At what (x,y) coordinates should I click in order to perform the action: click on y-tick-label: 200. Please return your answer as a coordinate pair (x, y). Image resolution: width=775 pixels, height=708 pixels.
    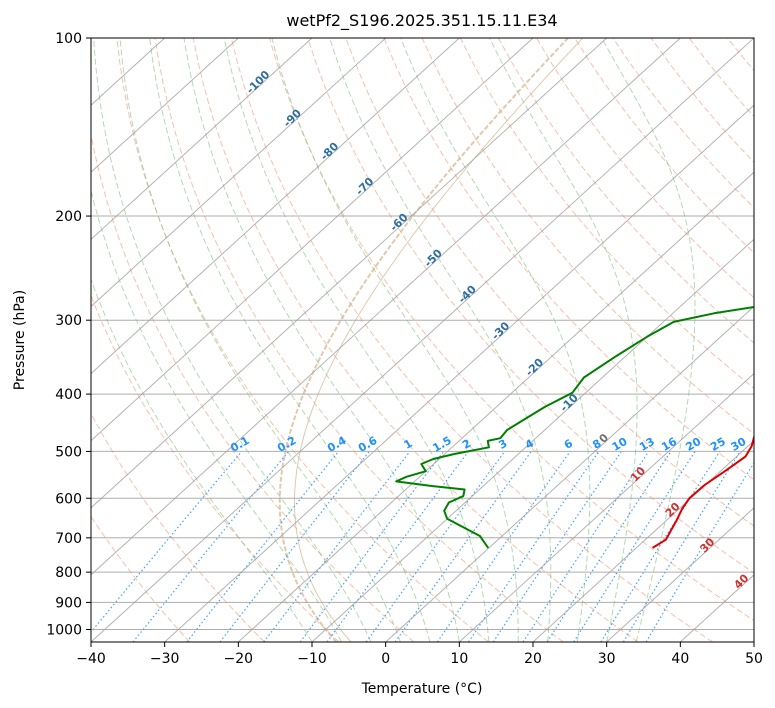
    Looking at the image, I should click on (68, 217).